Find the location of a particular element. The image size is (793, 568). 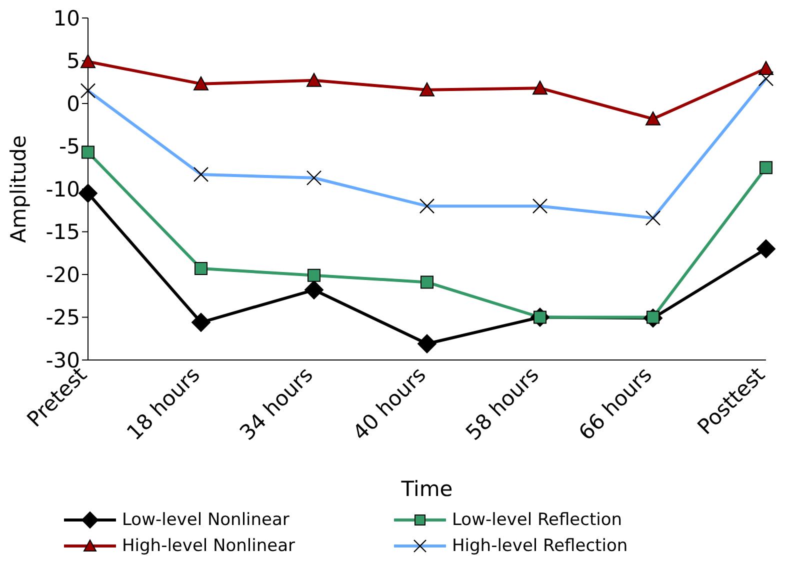

legend-label: Low-level Nonlinear is located at coordinates (206, 520).